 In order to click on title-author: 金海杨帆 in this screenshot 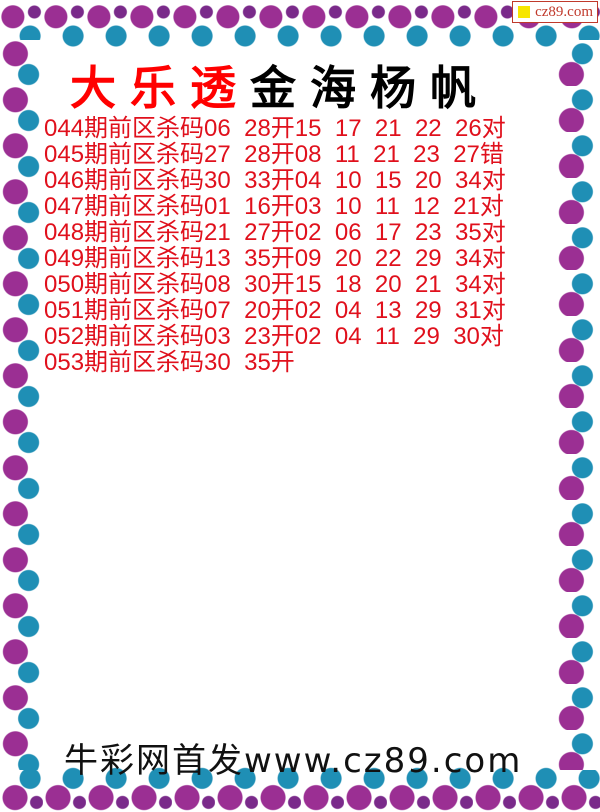, I will do `click(370, 88)`.